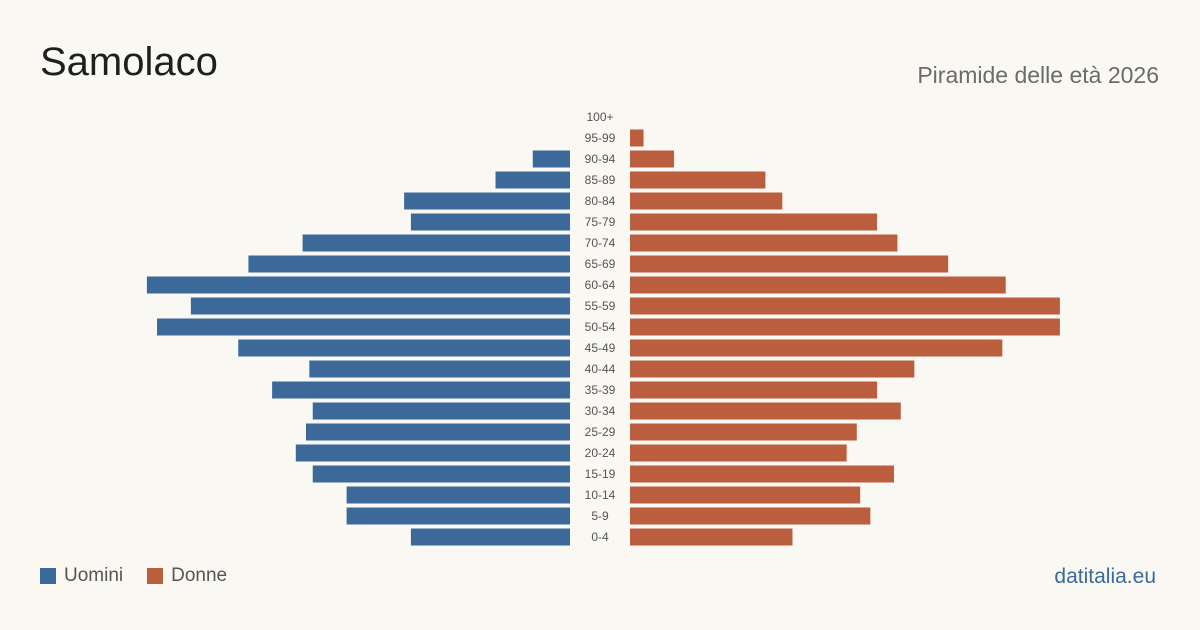 Image resolution: width=1200 pixels, height=630 pixels. I want to click on age-label: 40-44, so click(600, 369).